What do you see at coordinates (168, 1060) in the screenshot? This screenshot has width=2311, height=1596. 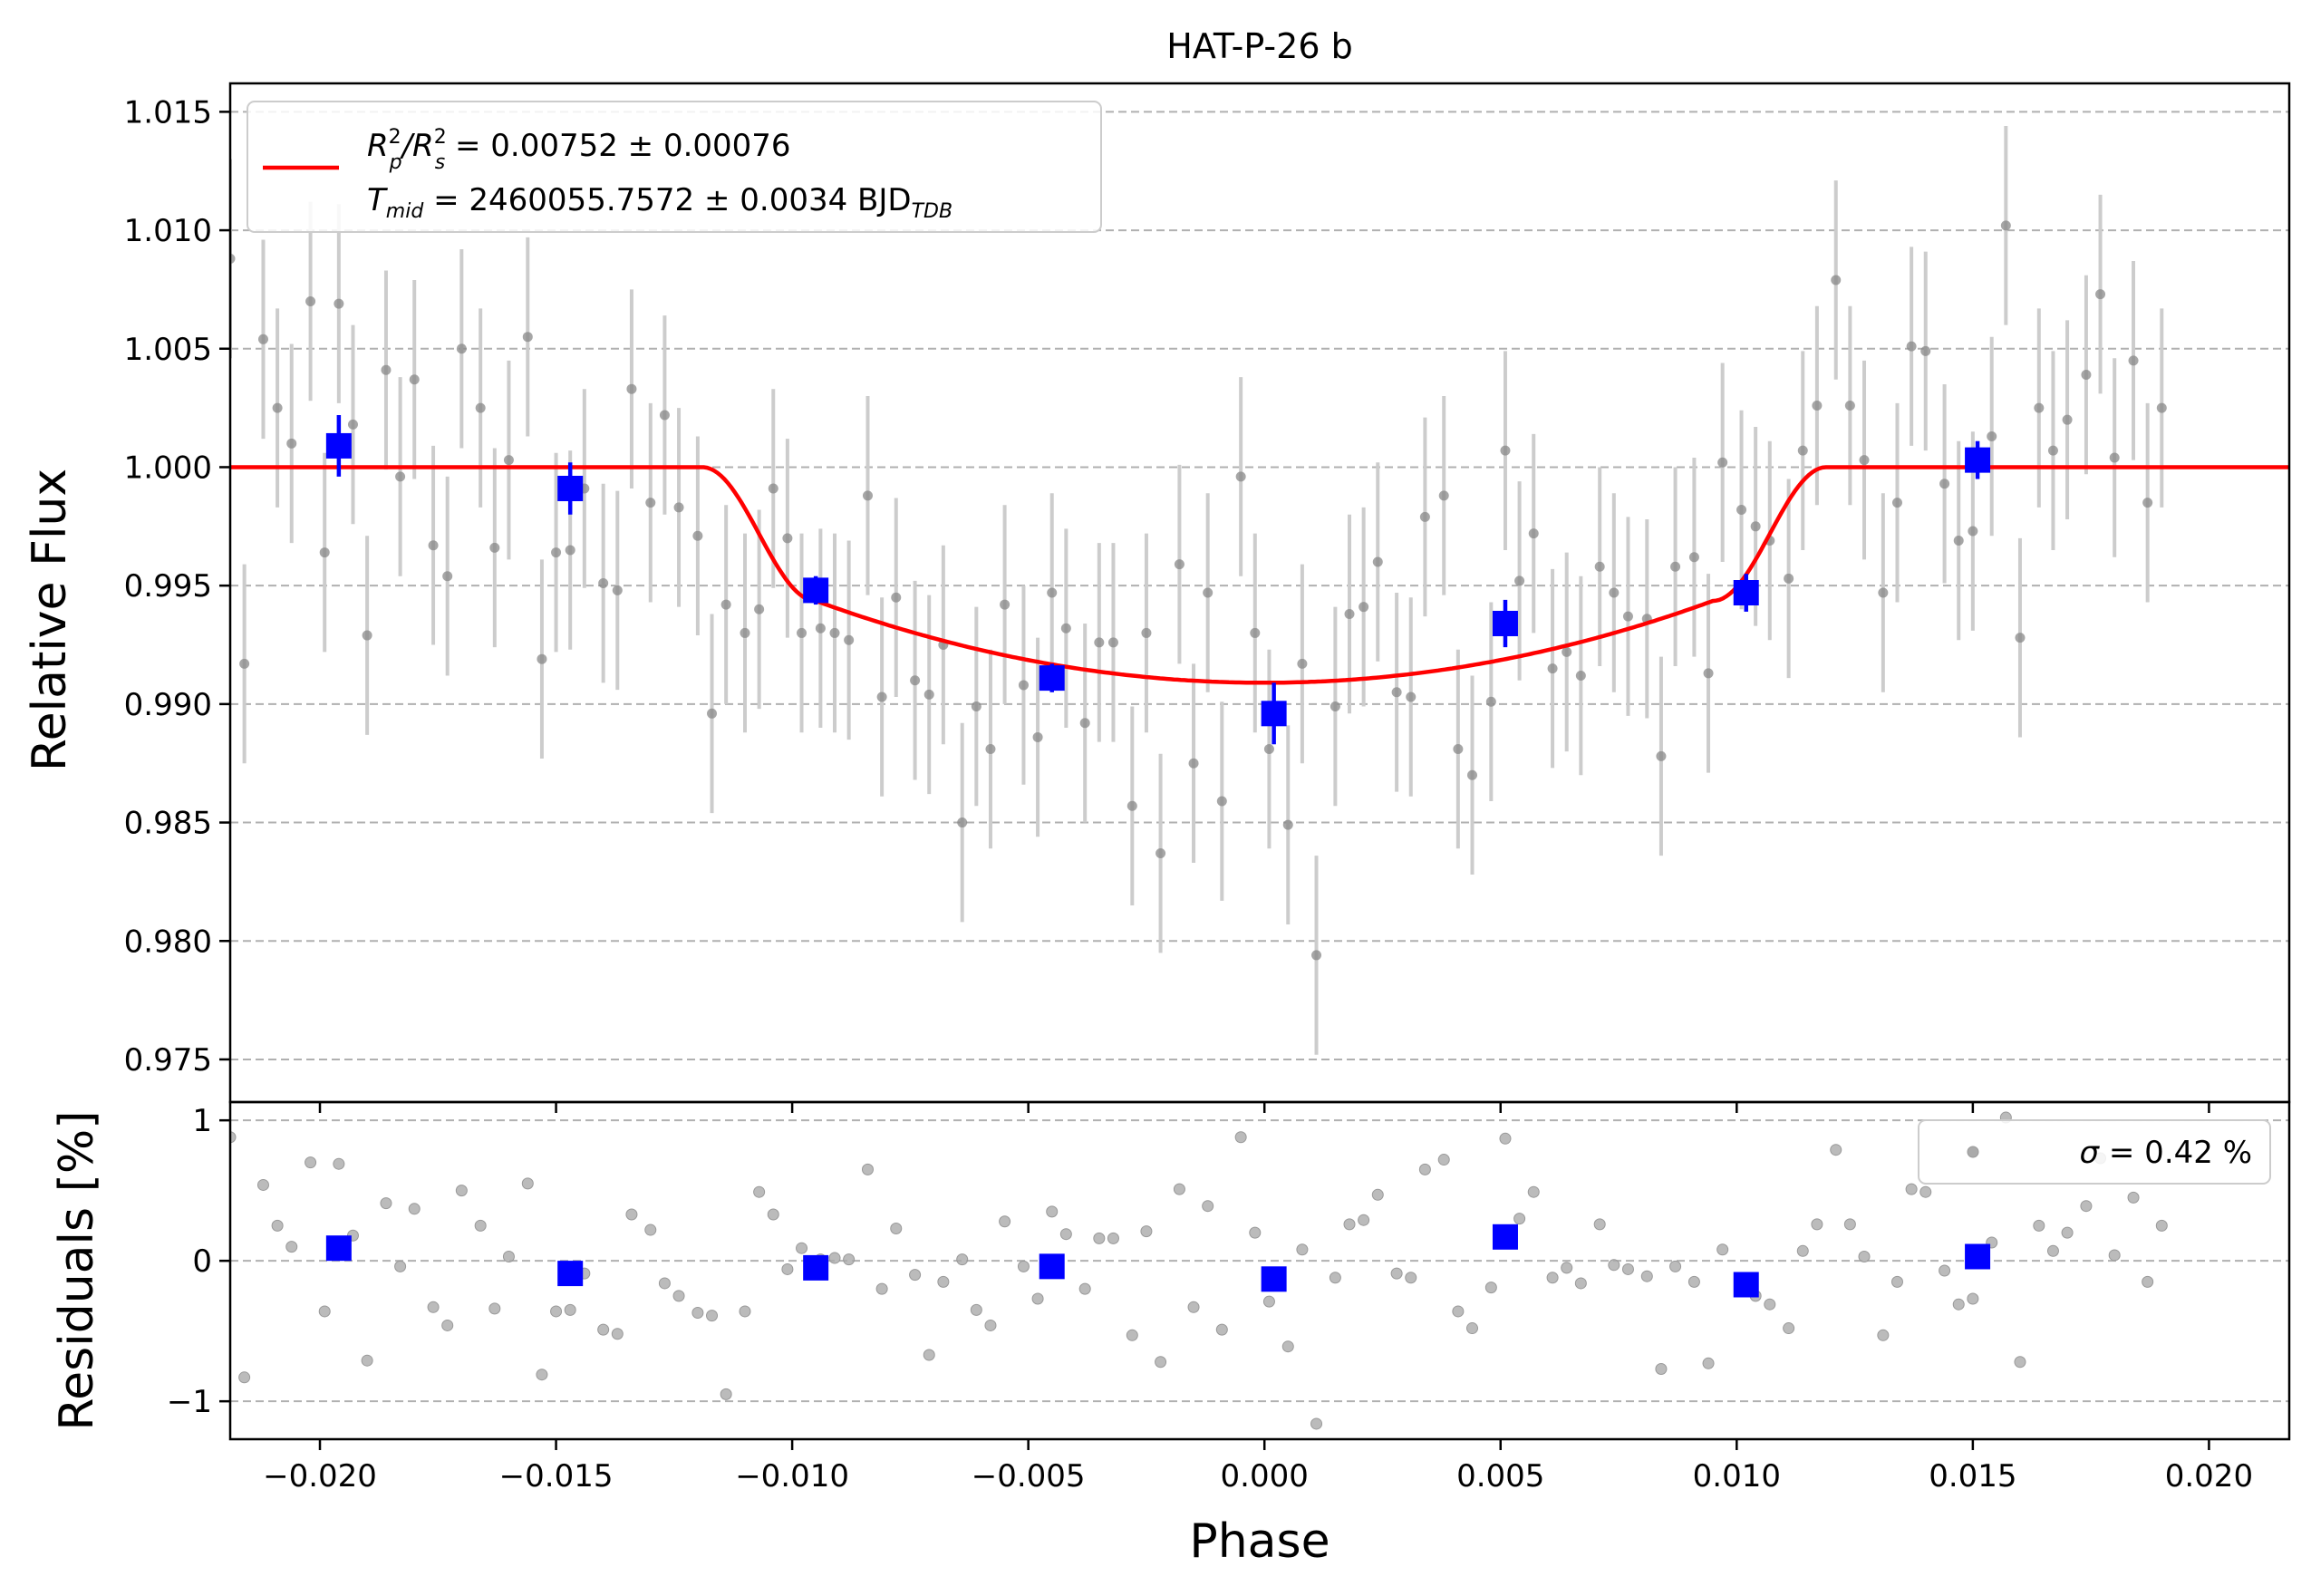 I see `flux-y-tick-label: 0.975` at bounding box center [168, 1060].